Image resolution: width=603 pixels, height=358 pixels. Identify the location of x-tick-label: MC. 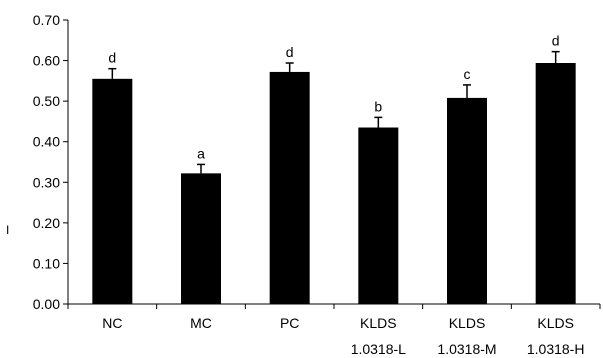
(201, 323).